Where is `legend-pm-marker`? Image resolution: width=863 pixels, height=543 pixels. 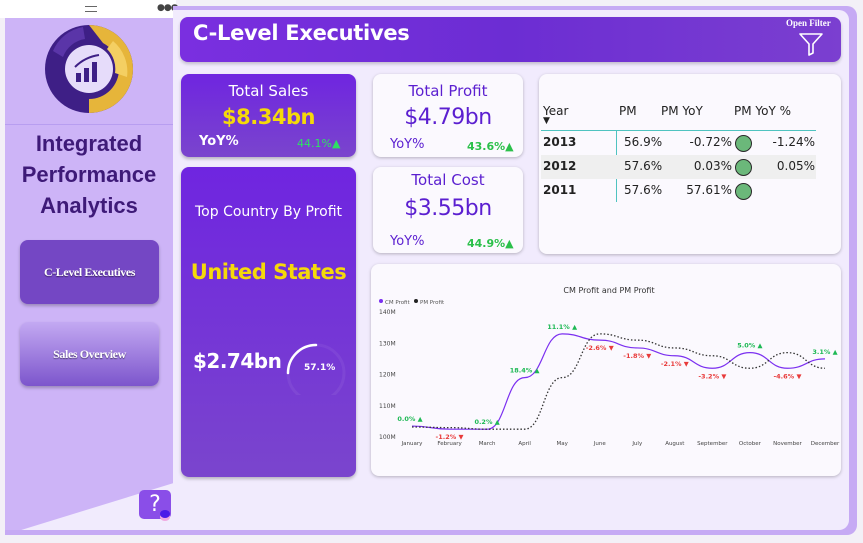
legend-pm-marker is located at coordinates (416, 301).